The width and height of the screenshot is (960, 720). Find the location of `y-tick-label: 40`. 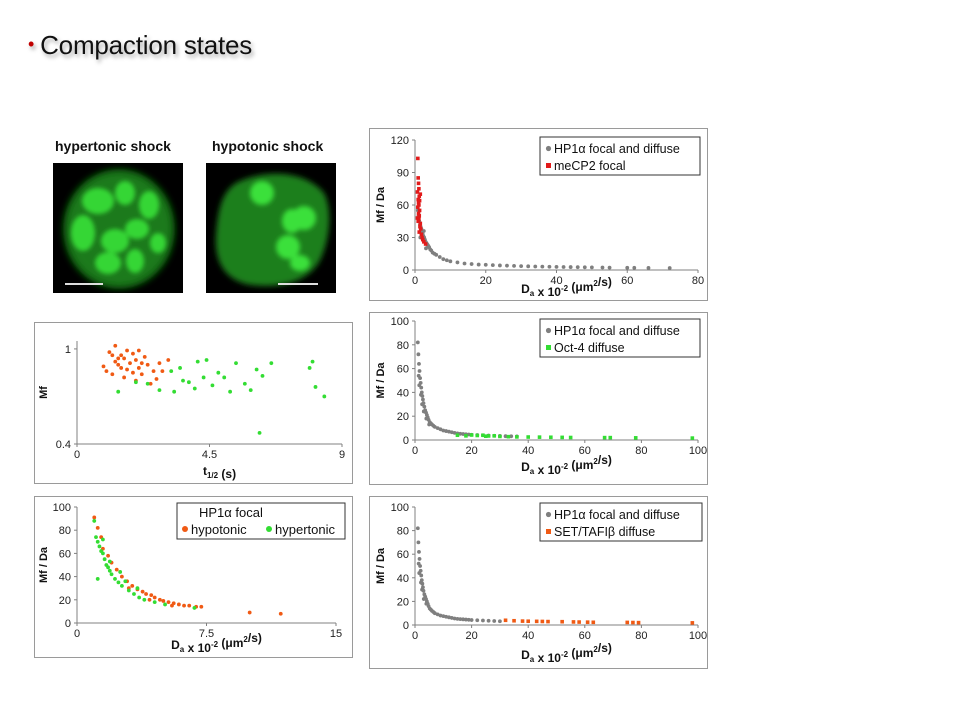

y-tick-label: 40 is located at coordinates (403, 393).